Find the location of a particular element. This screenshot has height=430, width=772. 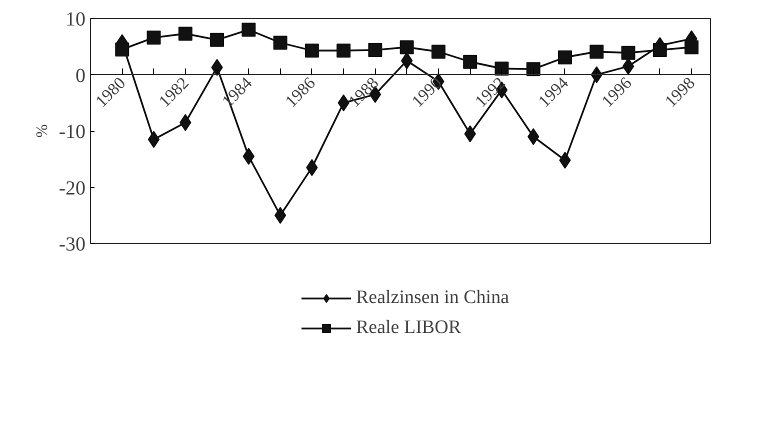

y-tick-label: -10 is located at coordinates (72, 132).